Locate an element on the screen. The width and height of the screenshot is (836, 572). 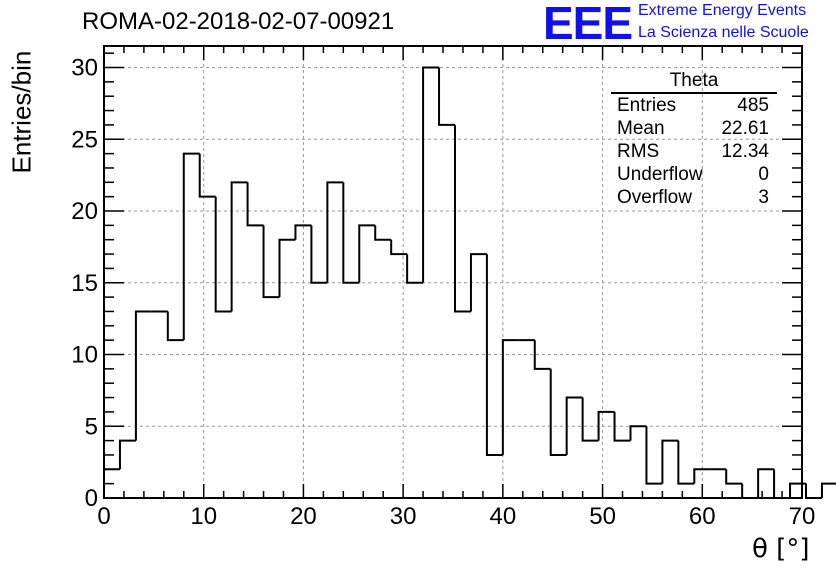
stats-row-overflow: Overflow 3 is located at coordinates (694, 197).